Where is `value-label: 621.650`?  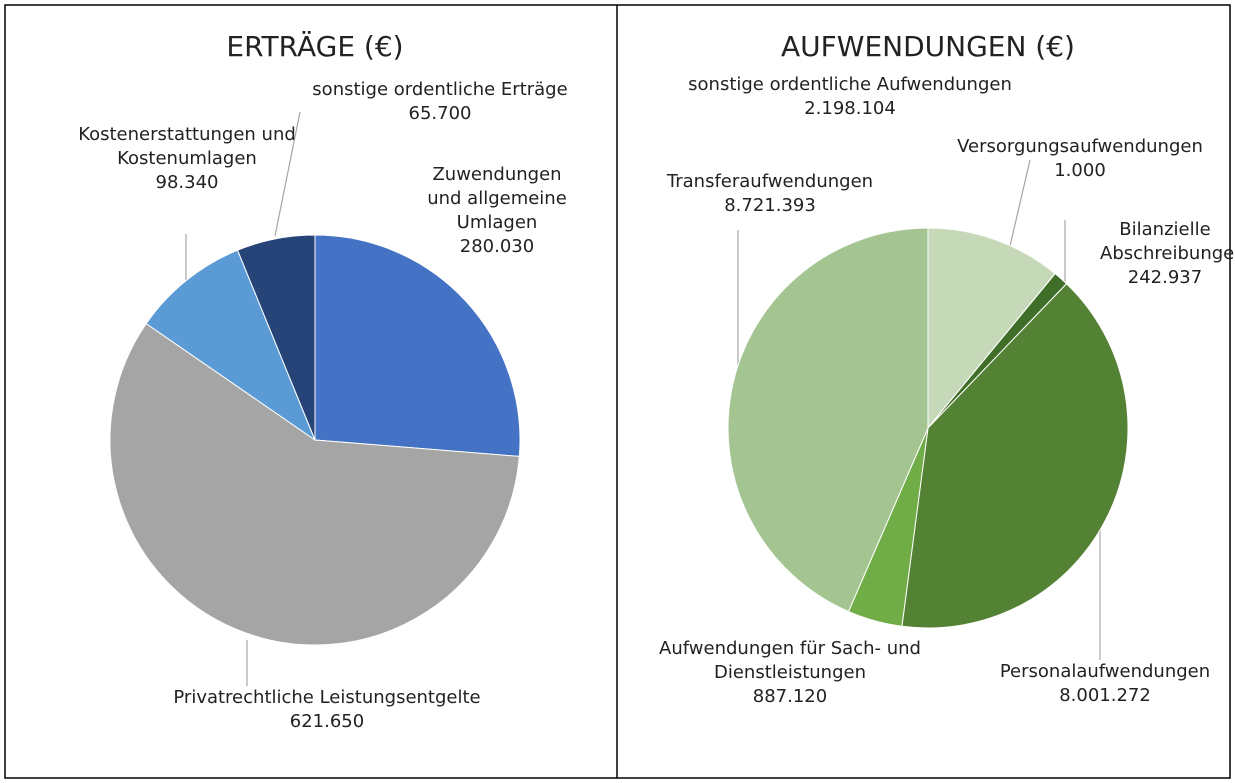
value-label: 621.650 is located at coordinates (327, 721).